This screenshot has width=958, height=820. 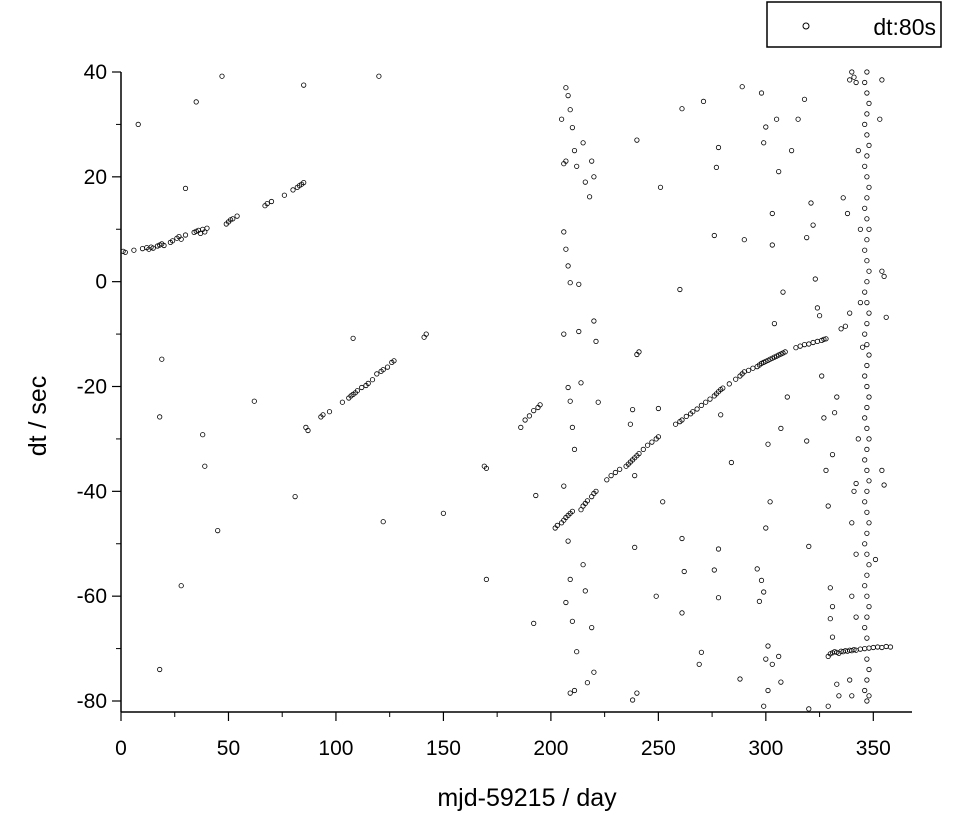 What do you see at coordinates (95, 177) in the screenshot?
I see `y-tick-label: 20` at bounding box center [95, 177].